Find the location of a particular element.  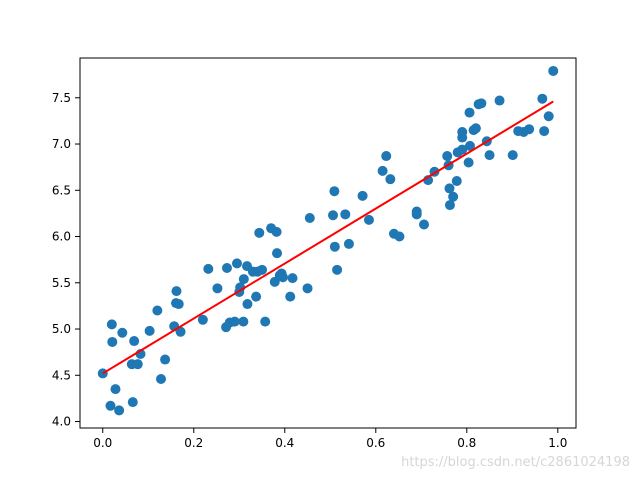

x-tick-label: 0.8 is located at coordinates (466, 443).